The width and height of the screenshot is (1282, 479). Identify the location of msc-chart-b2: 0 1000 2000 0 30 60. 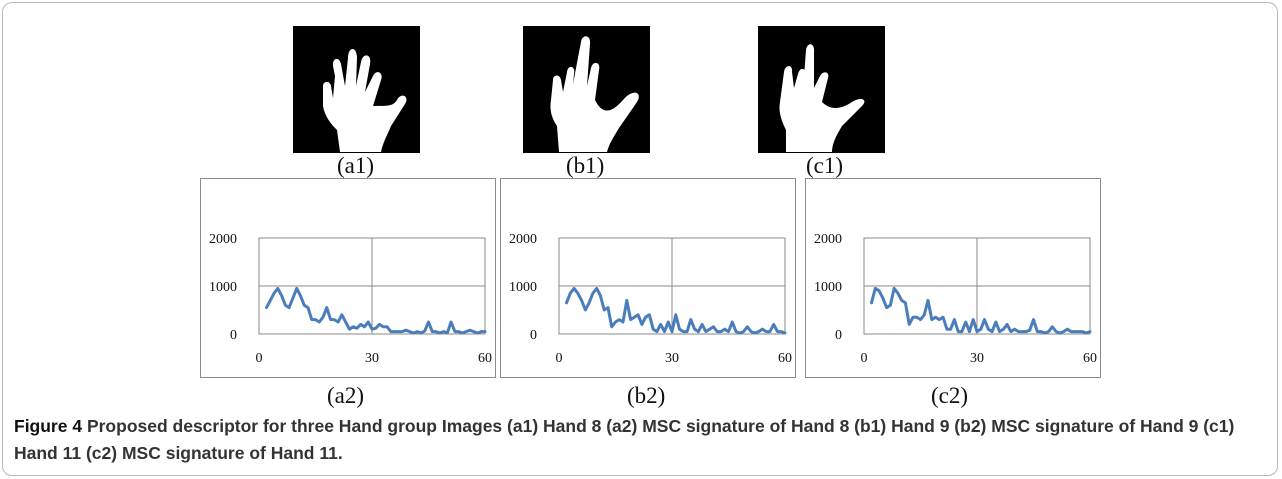
(648, 278).